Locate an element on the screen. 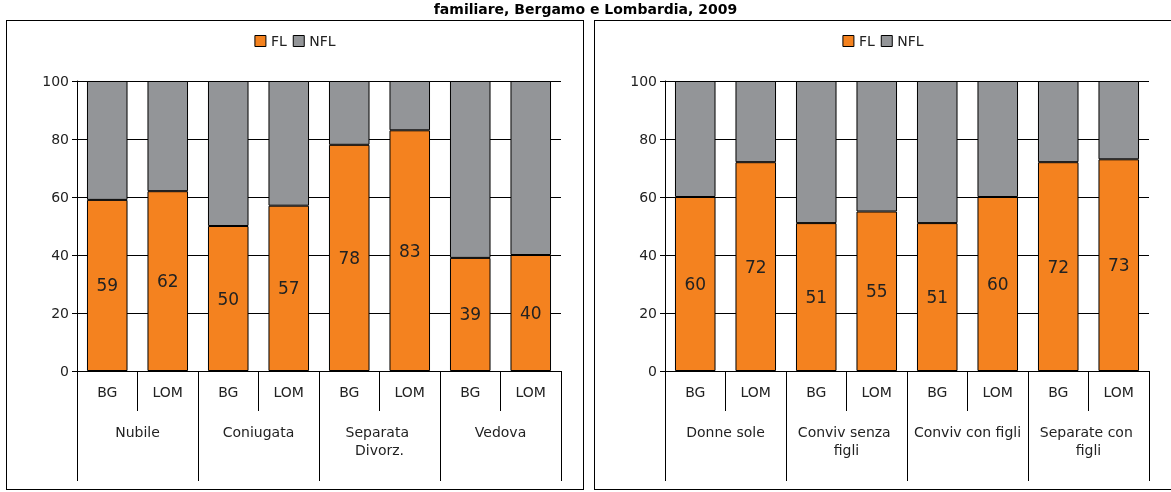  data-label: 50 is located at coordinates (228, 298).